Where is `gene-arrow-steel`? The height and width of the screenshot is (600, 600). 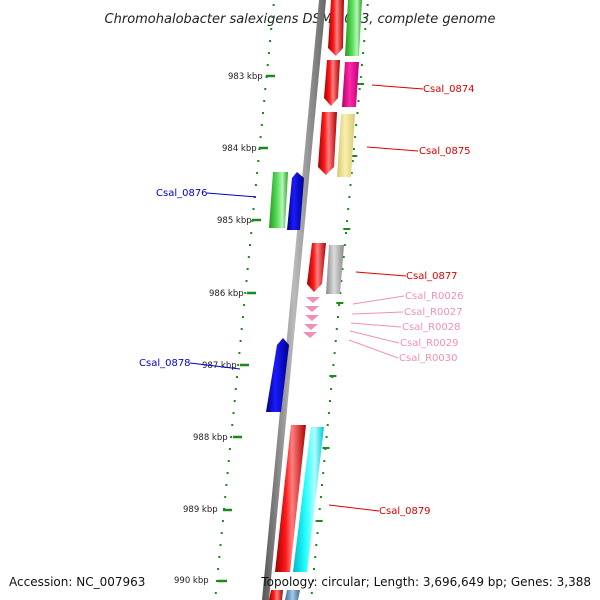 gene-arrow-steel is located at coordinates (292, 595).